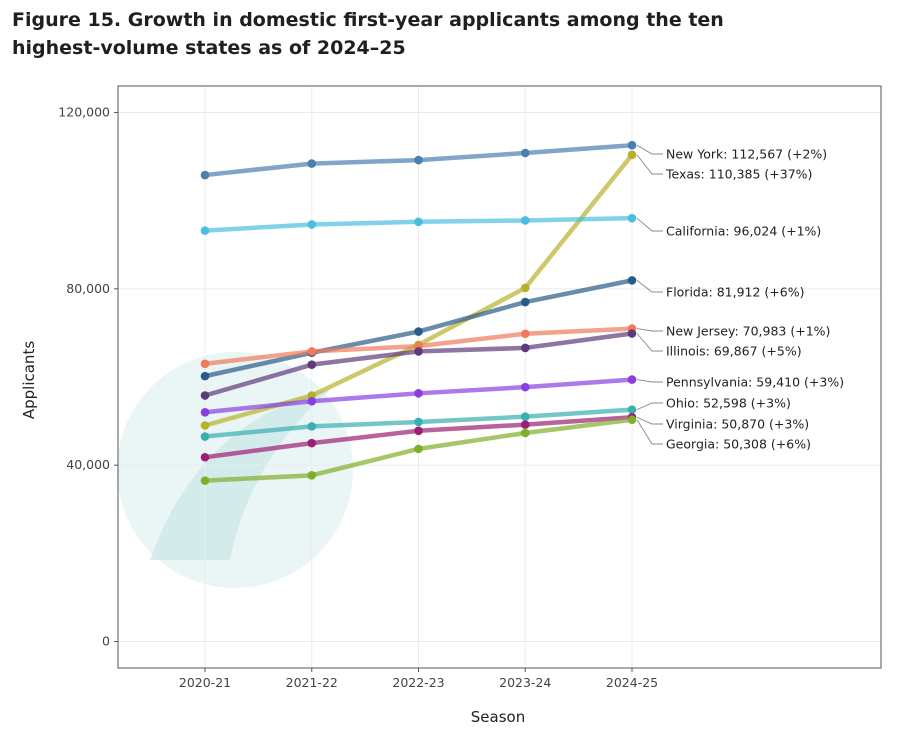 This screenshot has width=900, height=741. Describe the element at coordinates (106, 641) in the screenshot. I see `y-tick-label: 0` at that location.